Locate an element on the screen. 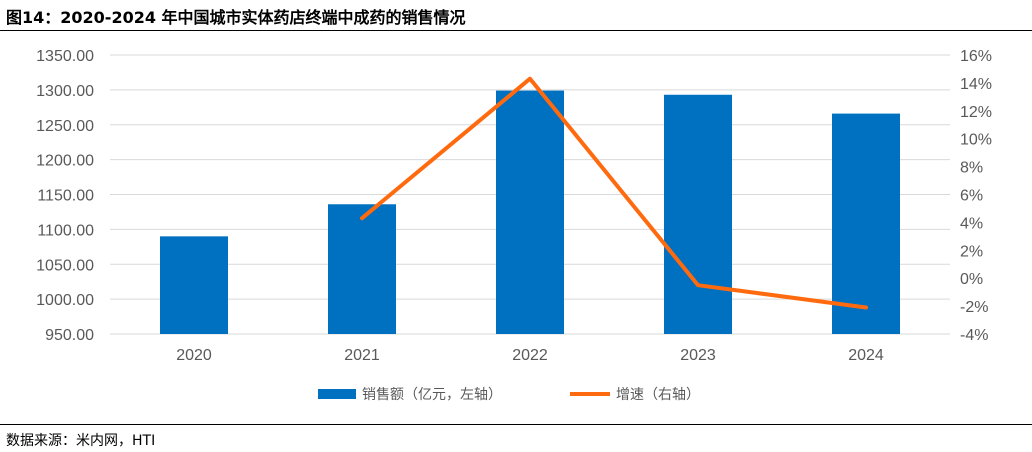 The image size is (1032, 452). left-tick-label: 1300.00 is located at coordinates (65, 91).